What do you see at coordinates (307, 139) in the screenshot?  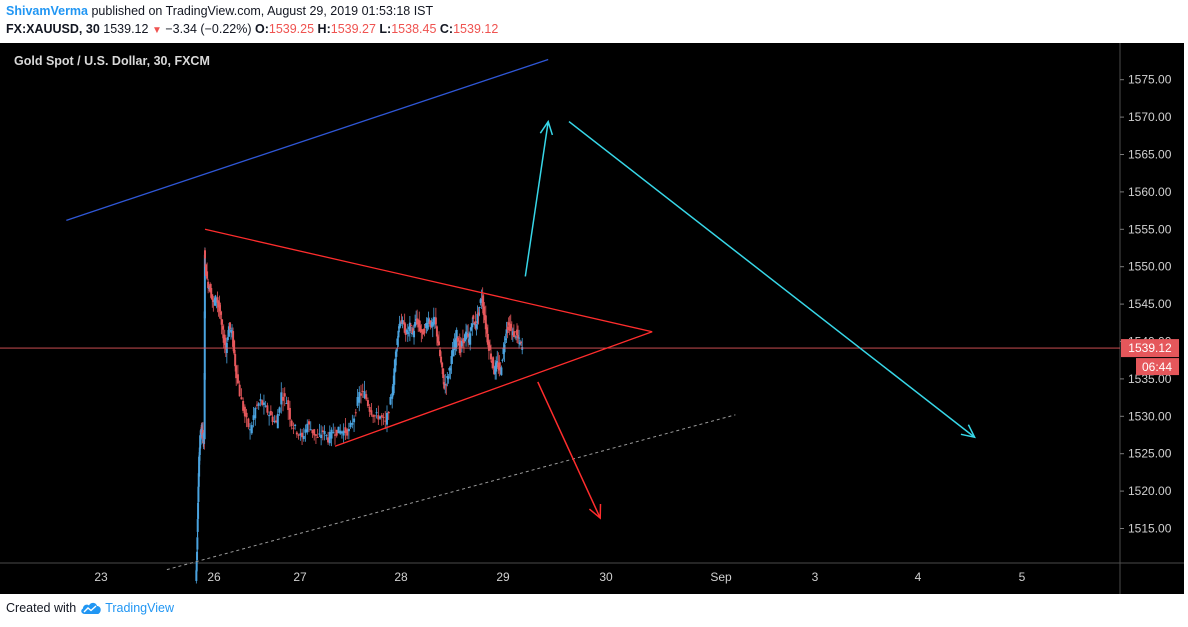 I see `channel-upper-line` at bounding box center [307, 139].